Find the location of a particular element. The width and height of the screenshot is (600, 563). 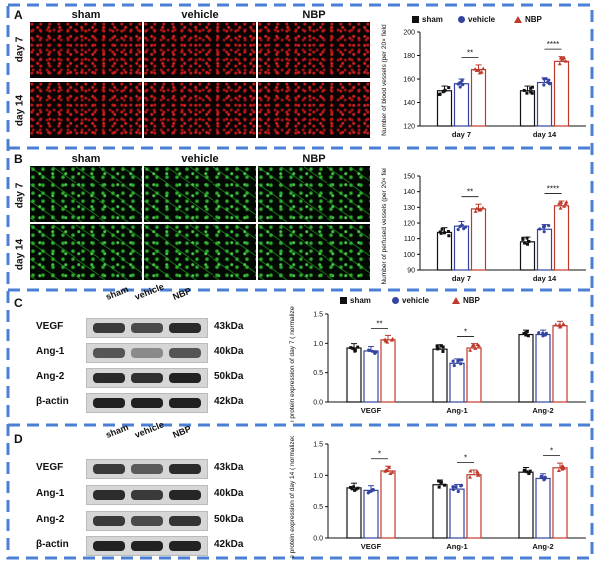

legend-a-vehicle-label: vehicle is located at coordinates (482, 19).